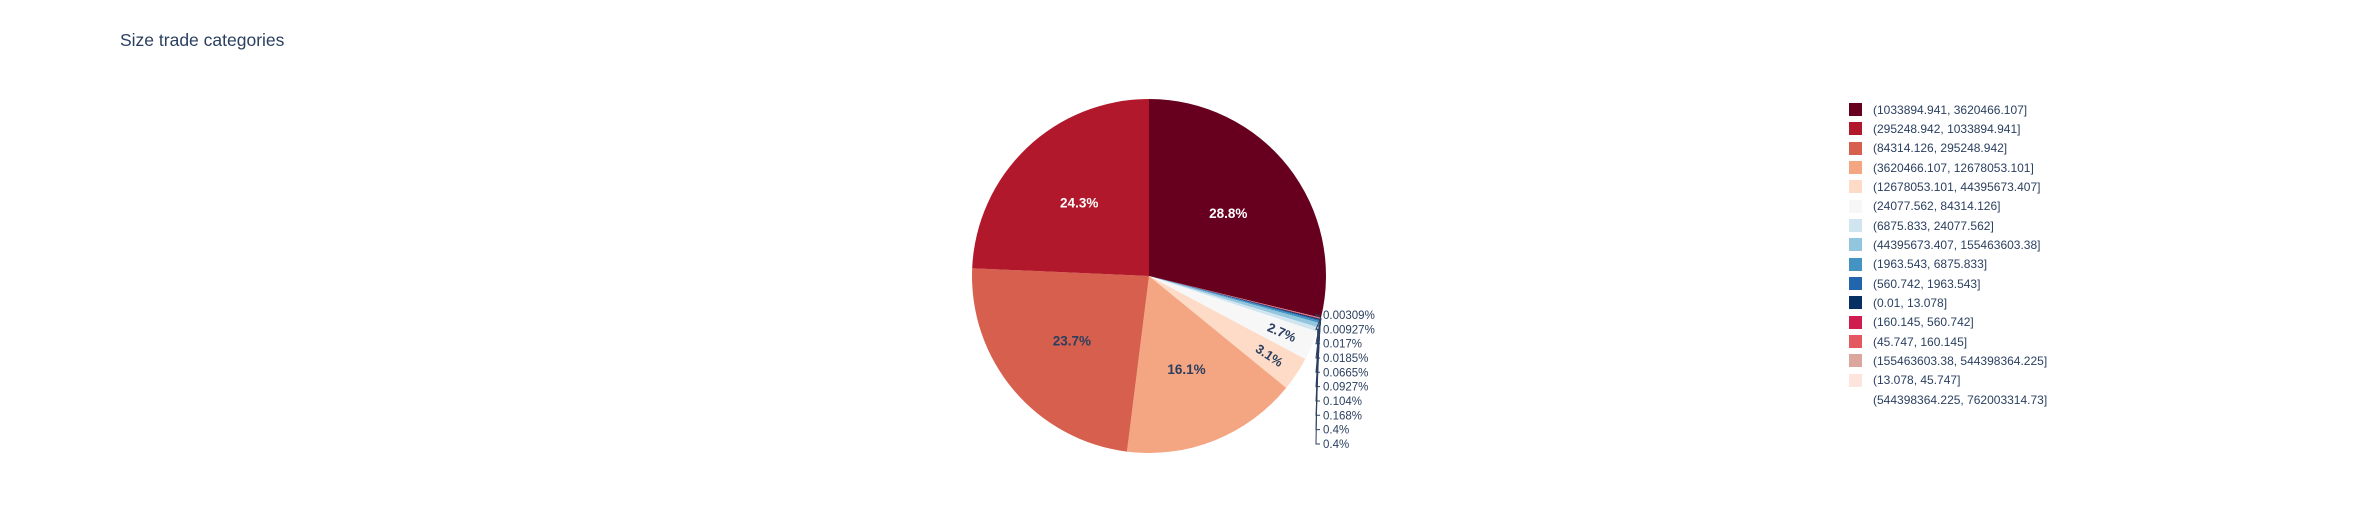 The height and width of the screenshot is (525, 2357). Describe the element at coordinates (1228, 213) in the screenshot. I see `slice-percent-label: 28.8%` at that location.